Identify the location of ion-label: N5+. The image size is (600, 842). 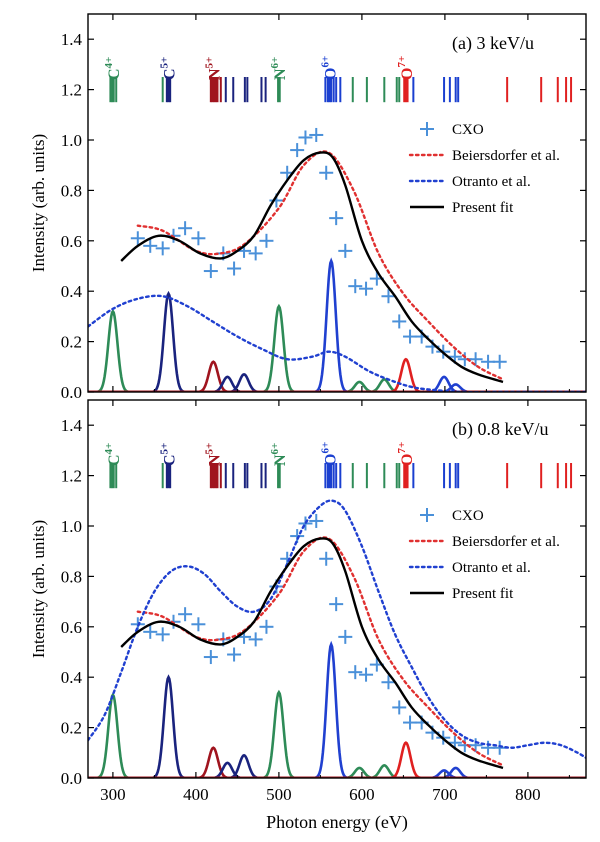
(213, 68).